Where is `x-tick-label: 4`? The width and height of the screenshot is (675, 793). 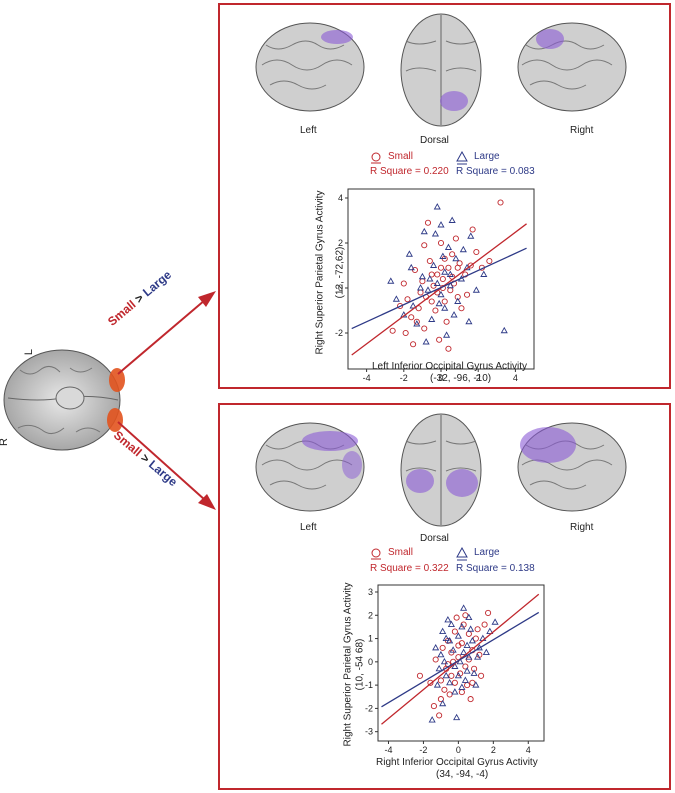
x-tick-label: 4 is located at coordinates (528, 750).